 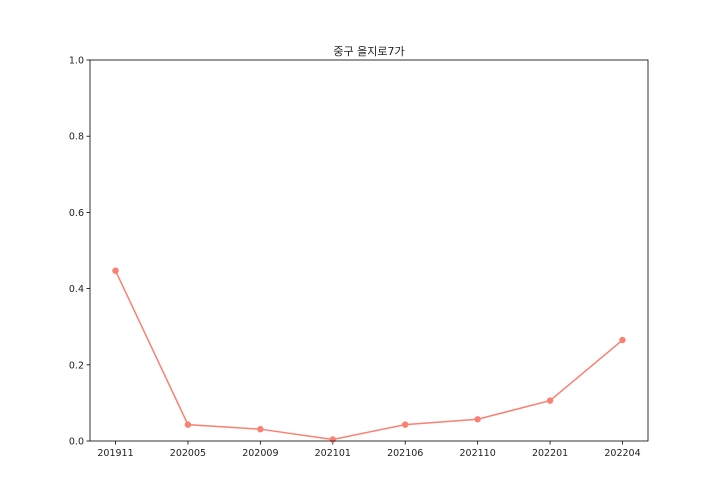 I want to click on x-tick-label: 202106, so click(x=405, y=453).